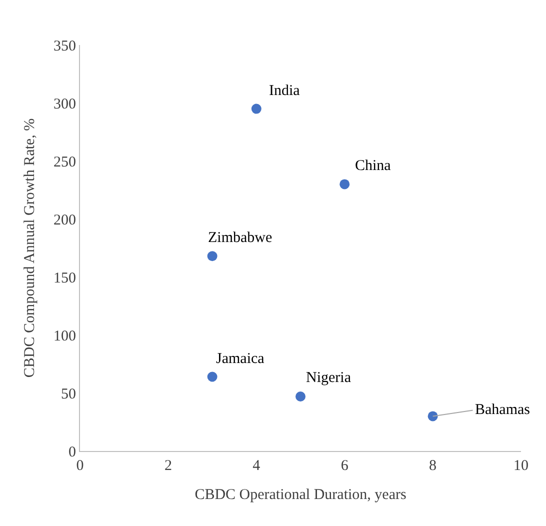  What do you see at coordinates (344, 466) in the screenshot?
I see `x-tick-label: 6` at bounding box center [344, 466].